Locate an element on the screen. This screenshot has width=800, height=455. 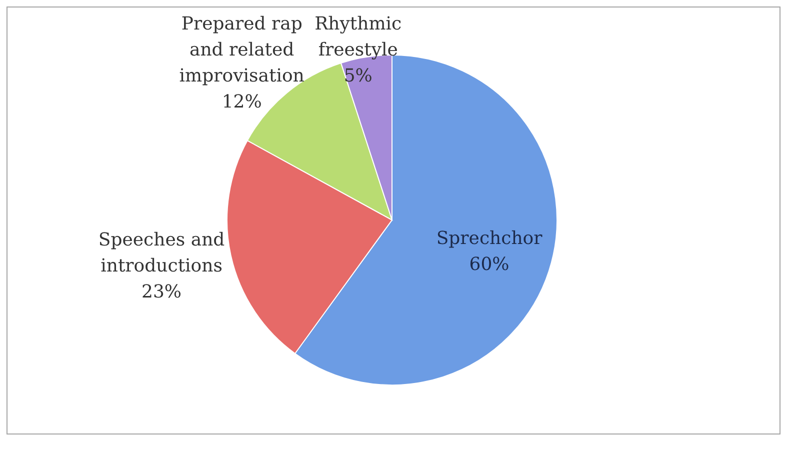
data-label: 12% is located at coordinates (242, 102).